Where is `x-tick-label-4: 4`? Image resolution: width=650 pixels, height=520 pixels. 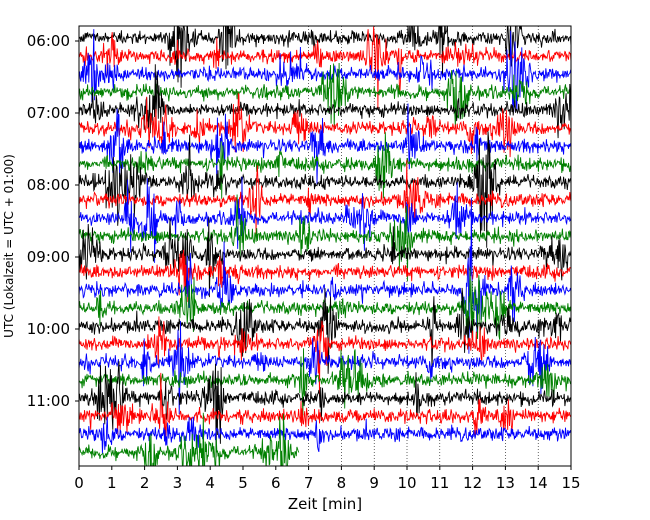 x-tick-label-4: 4 is located at coordinates (210, 483).